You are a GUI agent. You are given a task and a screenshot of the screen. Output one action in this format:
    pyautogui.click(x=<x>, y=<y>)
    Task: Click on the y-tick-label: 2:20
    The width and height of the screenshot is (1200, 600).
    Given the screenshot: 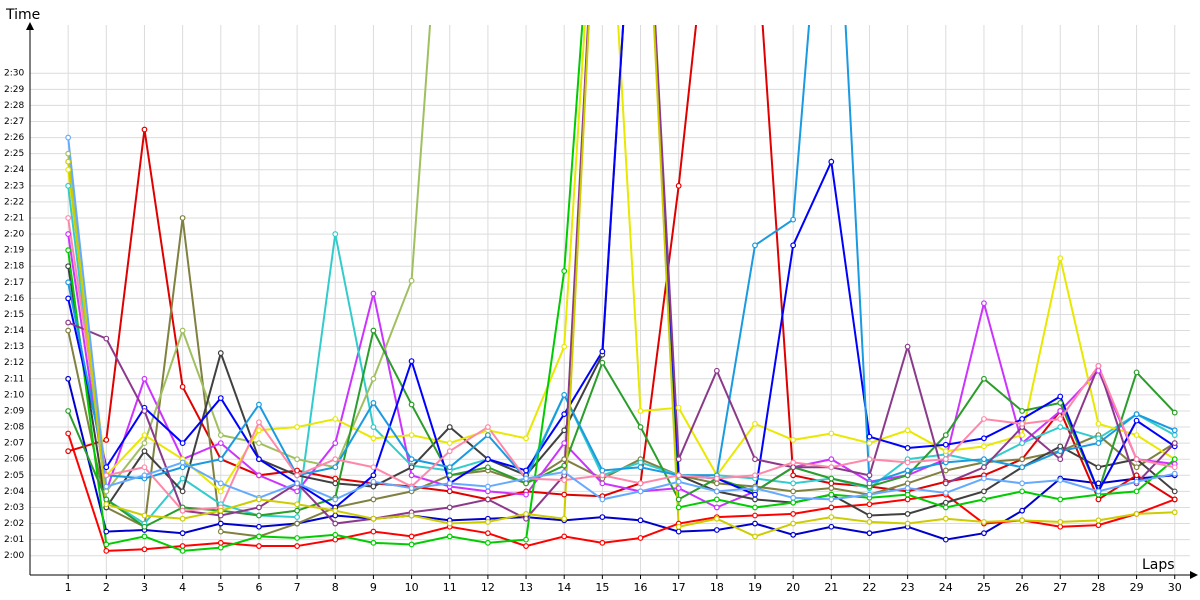 What is the action you would take?
    pyautogui.click(x=14, y=235)
    